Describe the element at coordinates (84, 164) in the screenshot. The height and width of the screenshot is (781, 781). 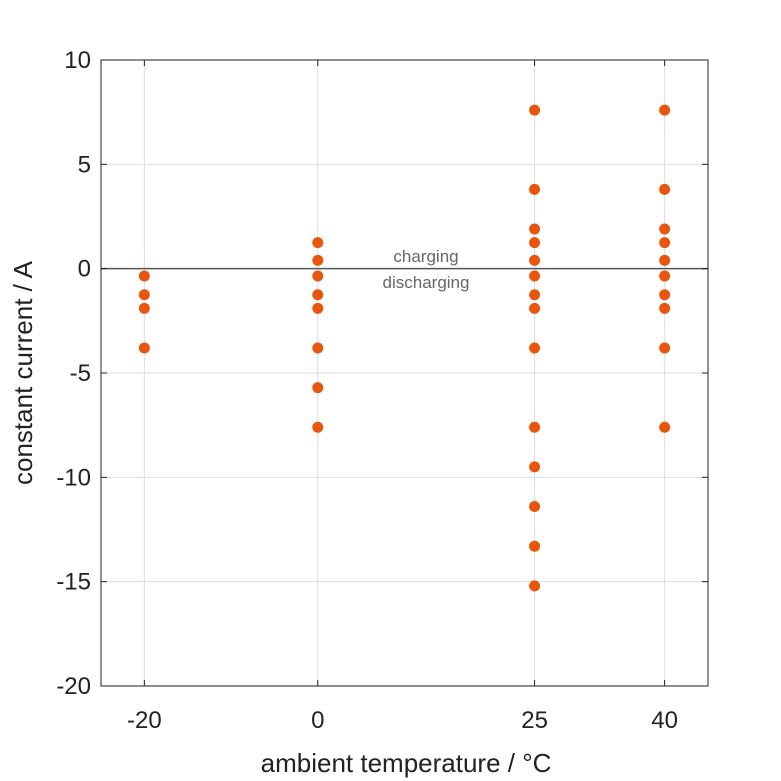
I see `y-tick-label: 5` at that location.